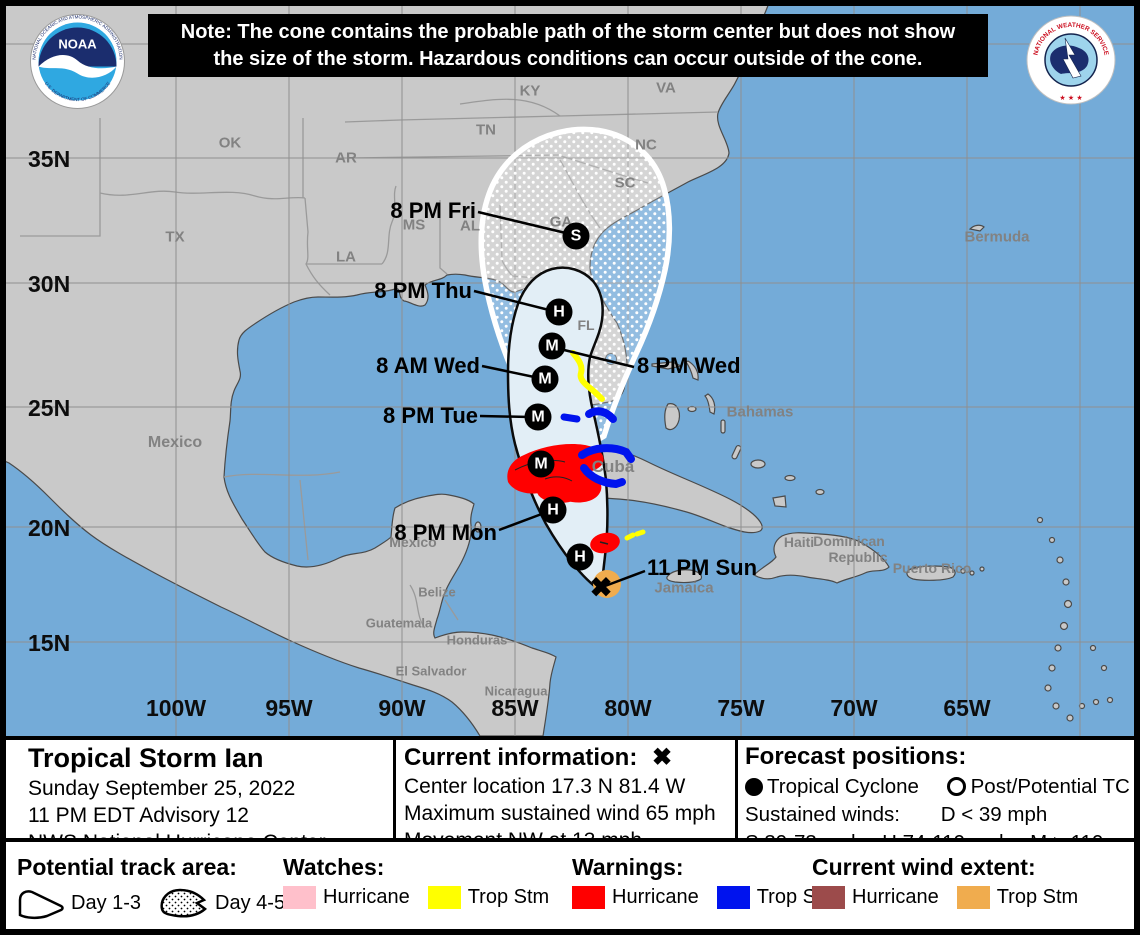 The width and height of the screenshot is (1140, 935). Describe the element at coordinates (431, 671) in the screenshot. I see `place-label-el-salvador: El Salvador` at that location.